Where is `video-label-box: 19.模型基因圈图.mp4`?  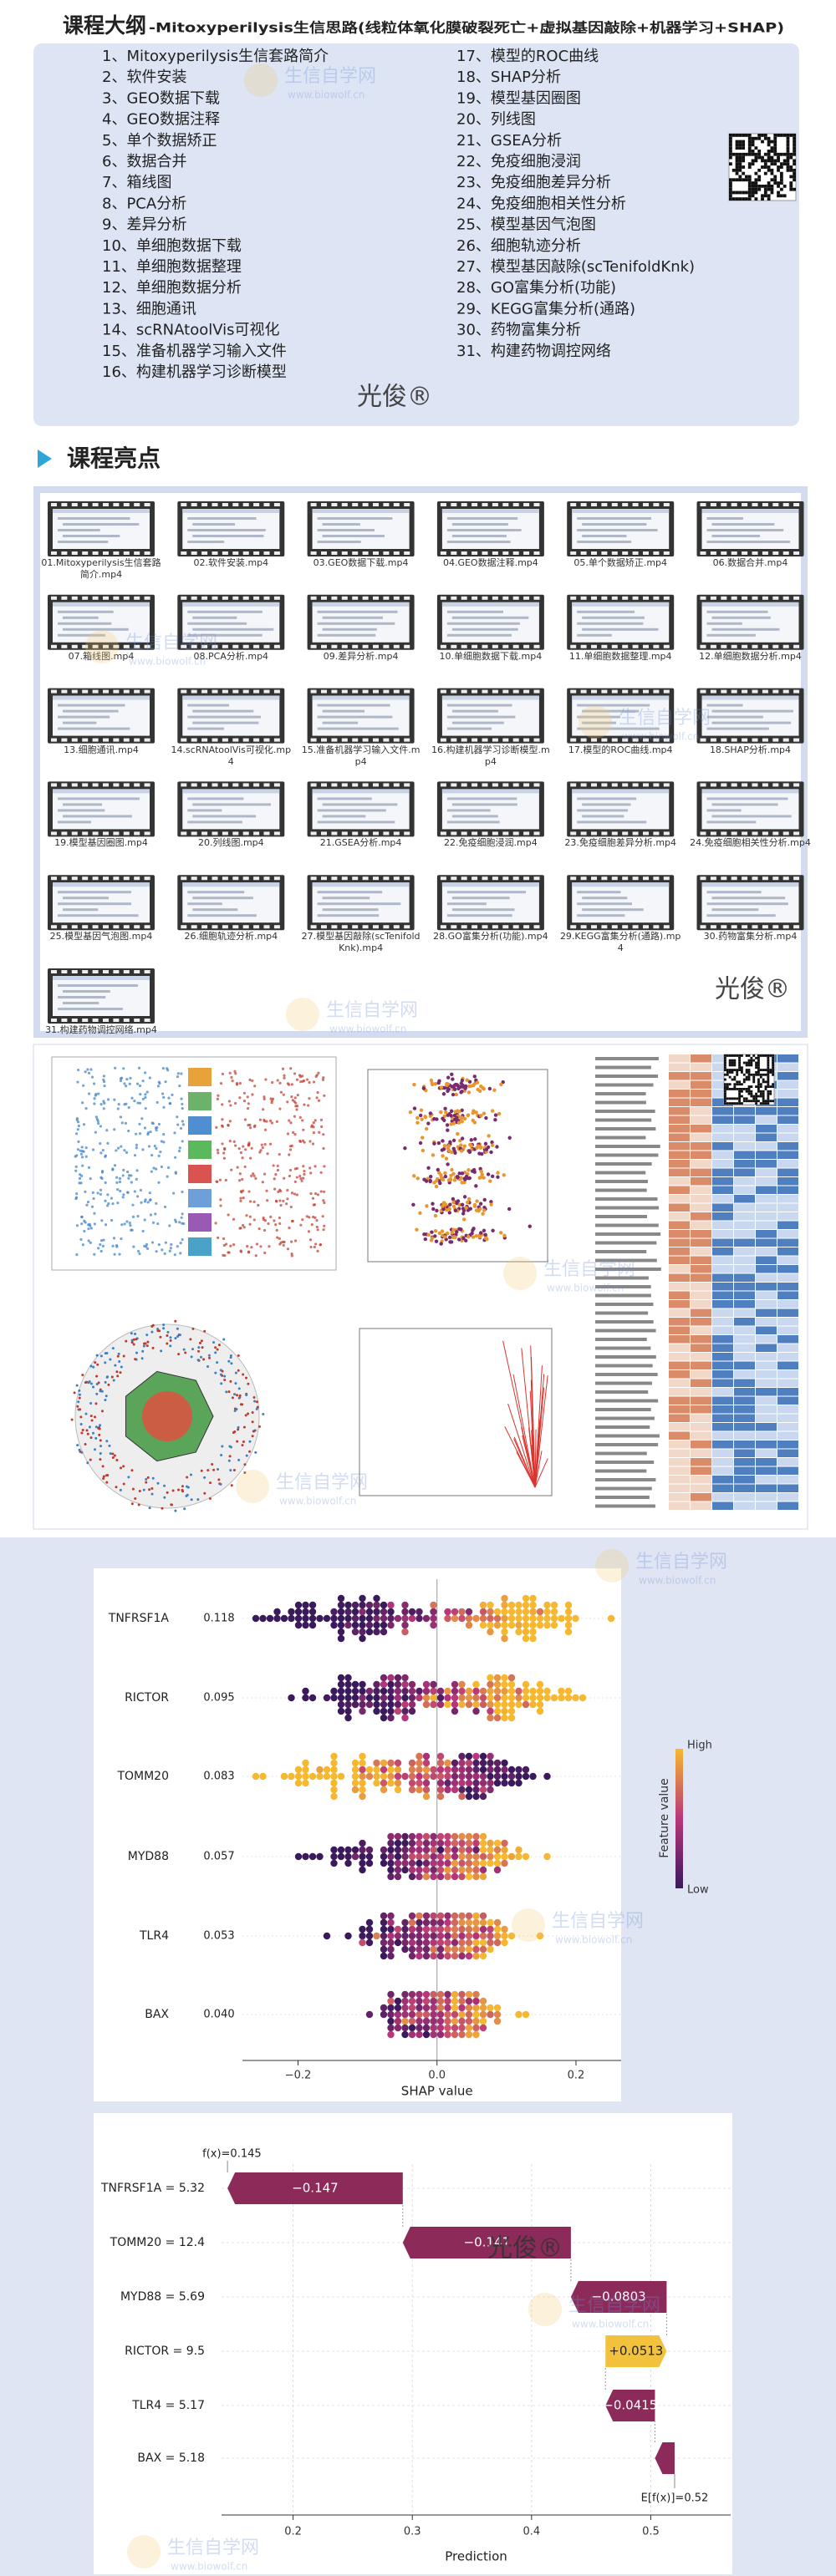
video-label-box: 19.模型基因圈图.mp4 is located at coordinates (101, 842).